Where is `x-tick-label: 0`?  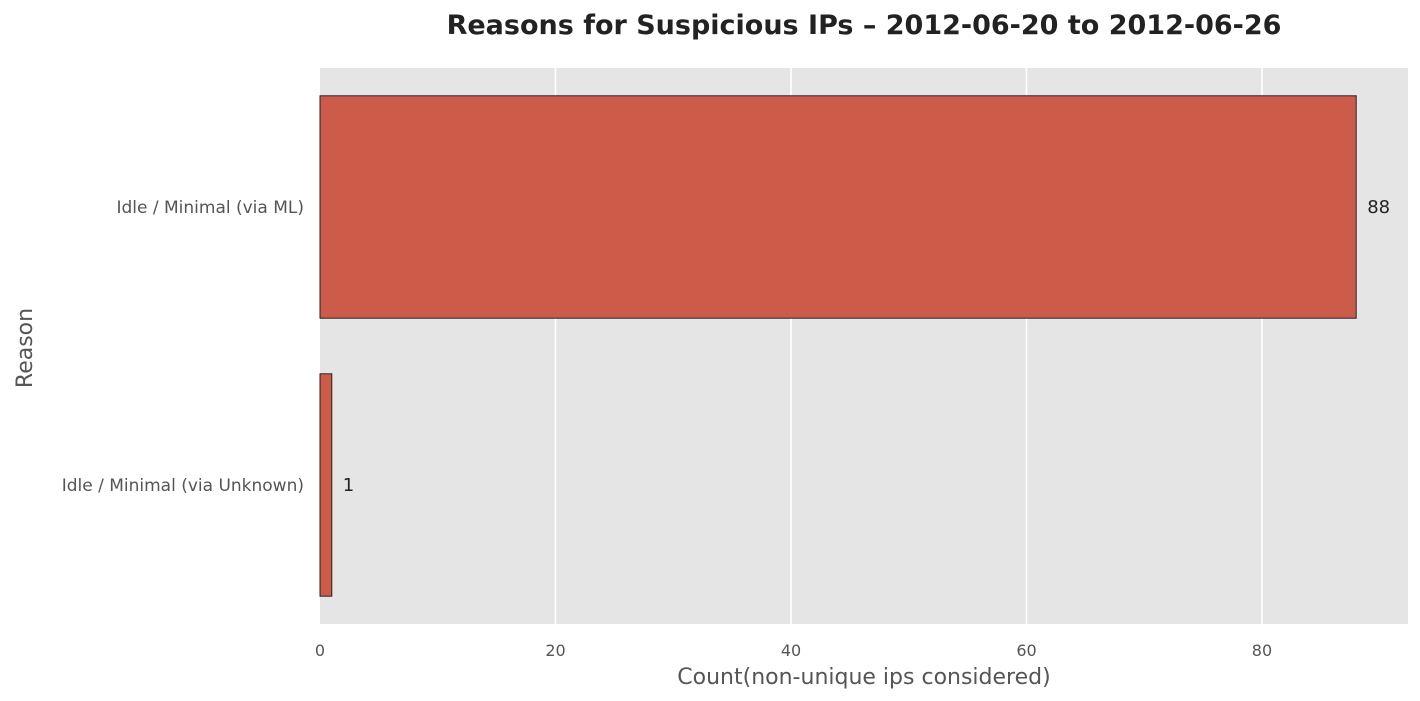
x-tick-label: 0 is located at coordinates (320, 650).